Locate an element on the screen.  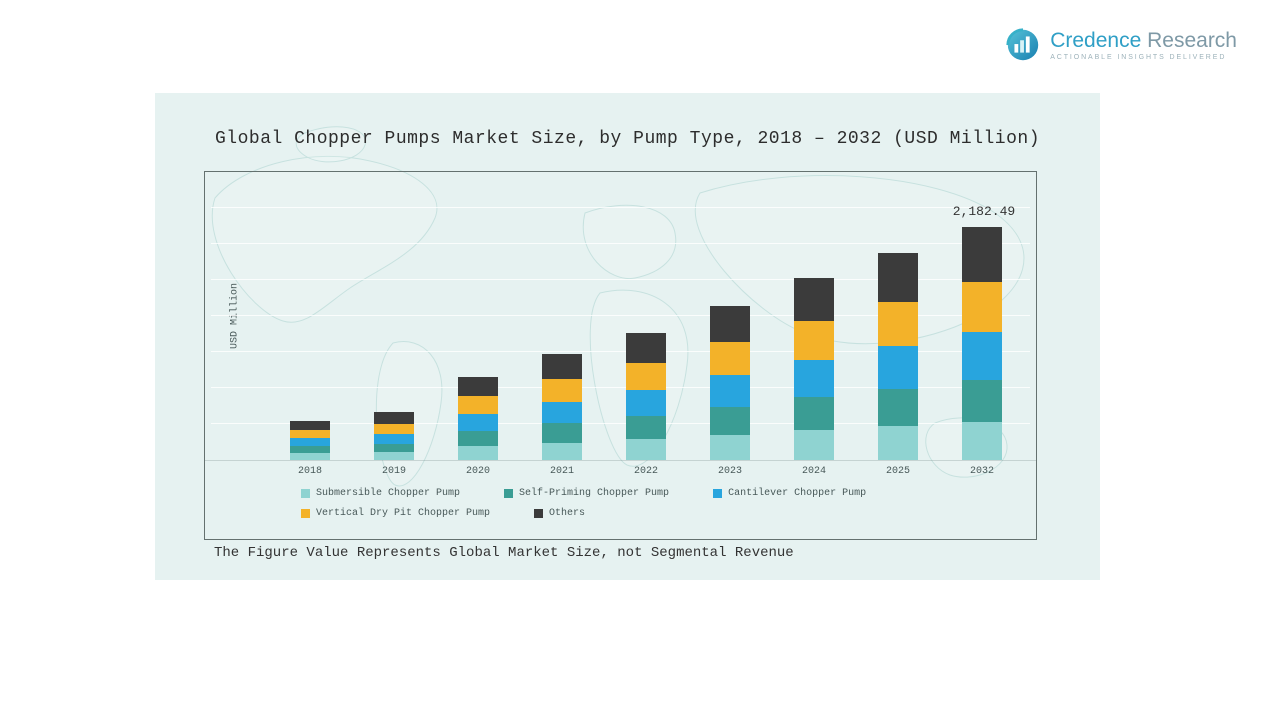
legend-label: Others is located at coordinates (567, 513).